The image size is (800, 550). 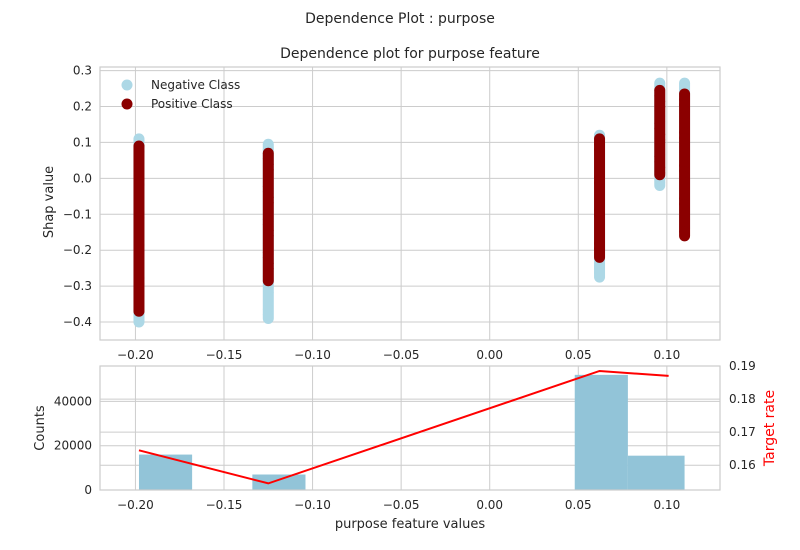 I want to click on scatter-y-tick-label: 0.0, so click(x=82, y=178).